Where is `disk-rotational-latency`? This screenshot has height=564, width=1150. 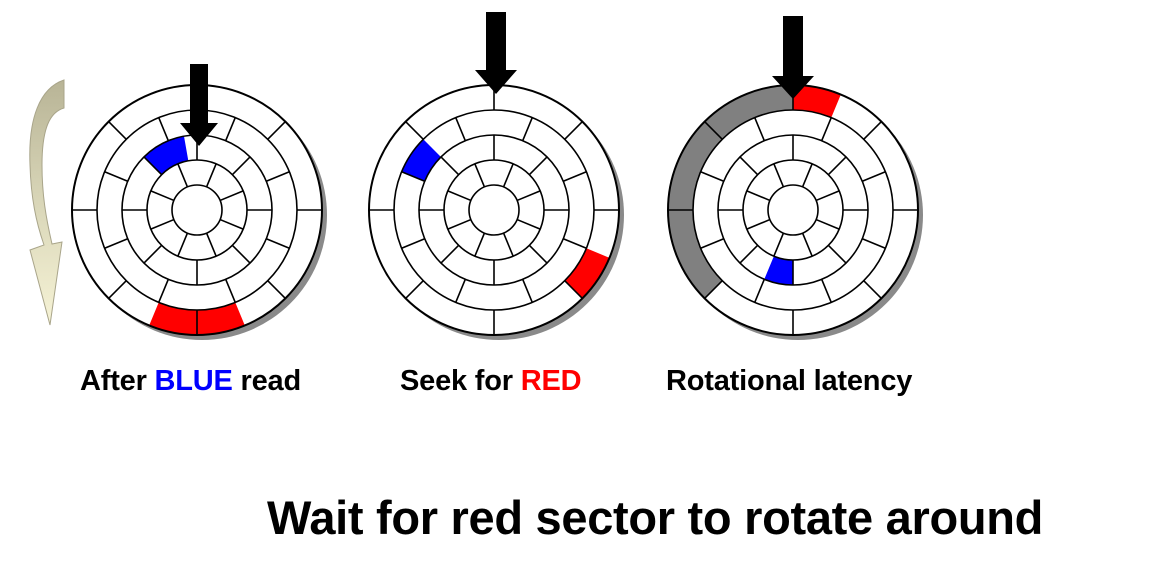 disk-rotational-latency is located at coordinates (795, 212).